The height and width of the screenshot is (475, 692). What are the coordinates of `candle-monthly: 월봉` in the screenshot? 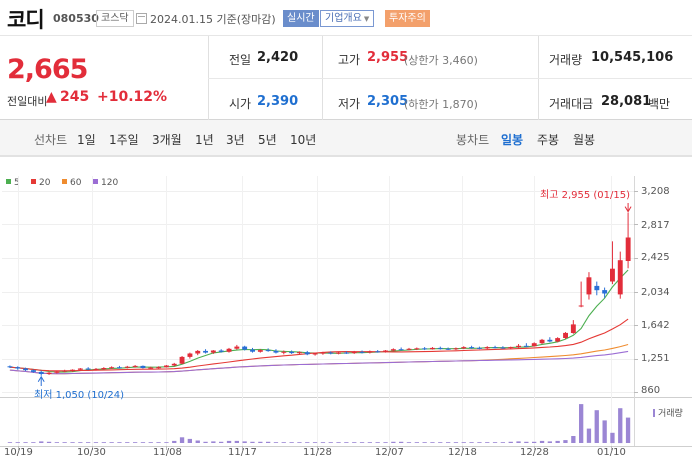 It's located at (584, 140).